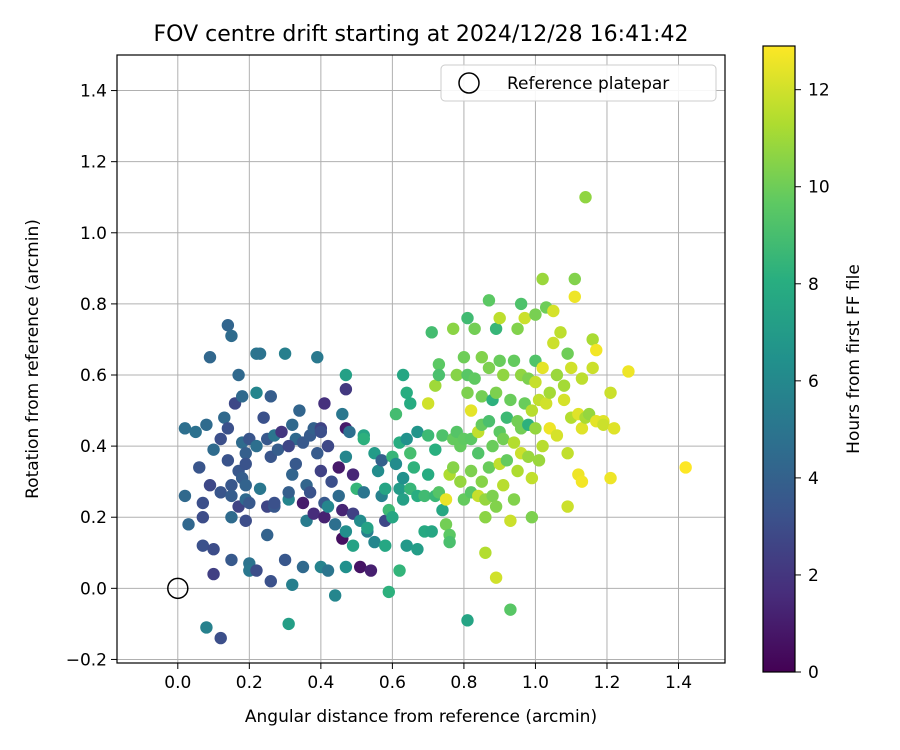 The image size is (900, 750). I want to click on reference-layer, so click(178, 588).